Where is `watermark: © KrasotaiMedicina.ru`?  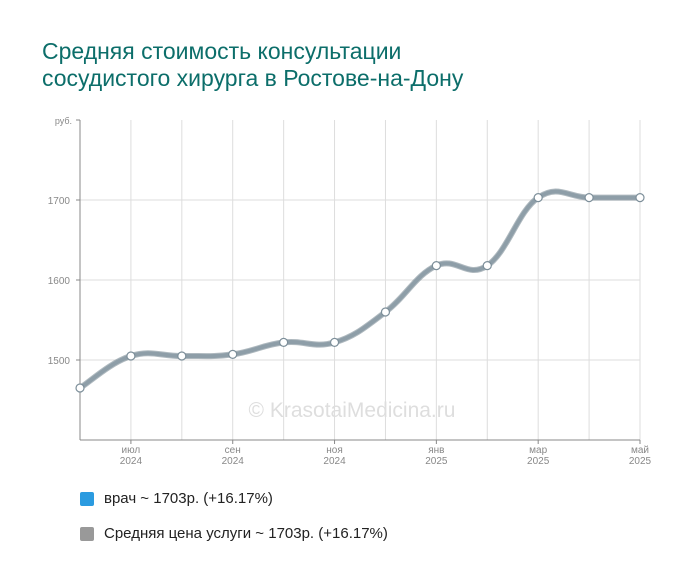 watermark: © KrasotaiMedicina.ru is located at coordinates (352, 410).